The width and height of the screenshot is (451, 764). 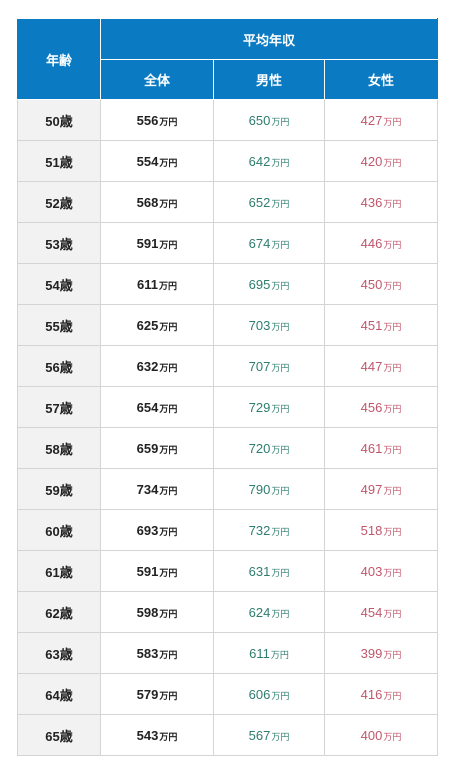 I want to click on age-cell: 61歳, so click(x=59, y=571).